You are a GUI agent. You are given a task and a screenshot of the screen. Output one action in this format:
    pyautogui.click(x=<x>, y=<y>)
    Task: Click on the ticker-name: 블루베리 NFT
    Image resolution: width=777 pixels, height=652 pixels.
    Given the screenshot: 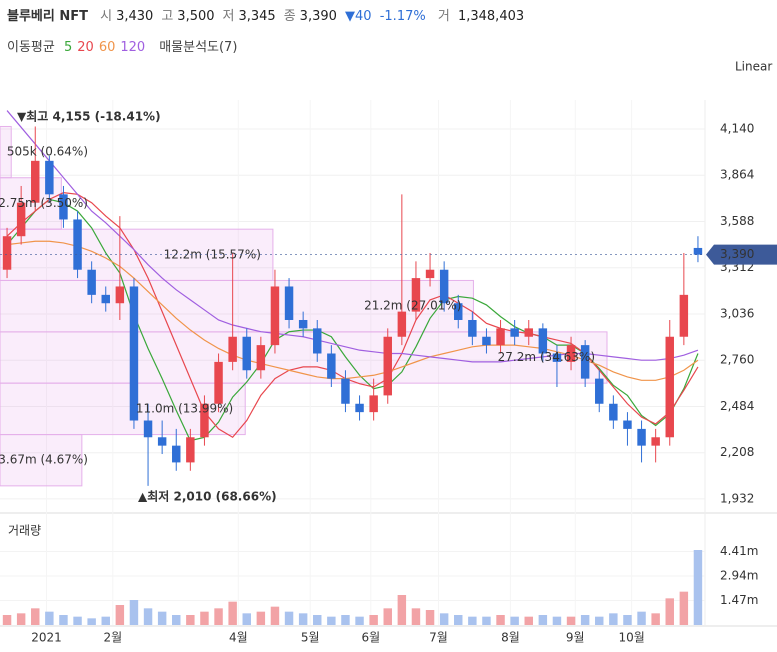 What is the action you would take?
    pyautogui.click(x=47, y=16)
    